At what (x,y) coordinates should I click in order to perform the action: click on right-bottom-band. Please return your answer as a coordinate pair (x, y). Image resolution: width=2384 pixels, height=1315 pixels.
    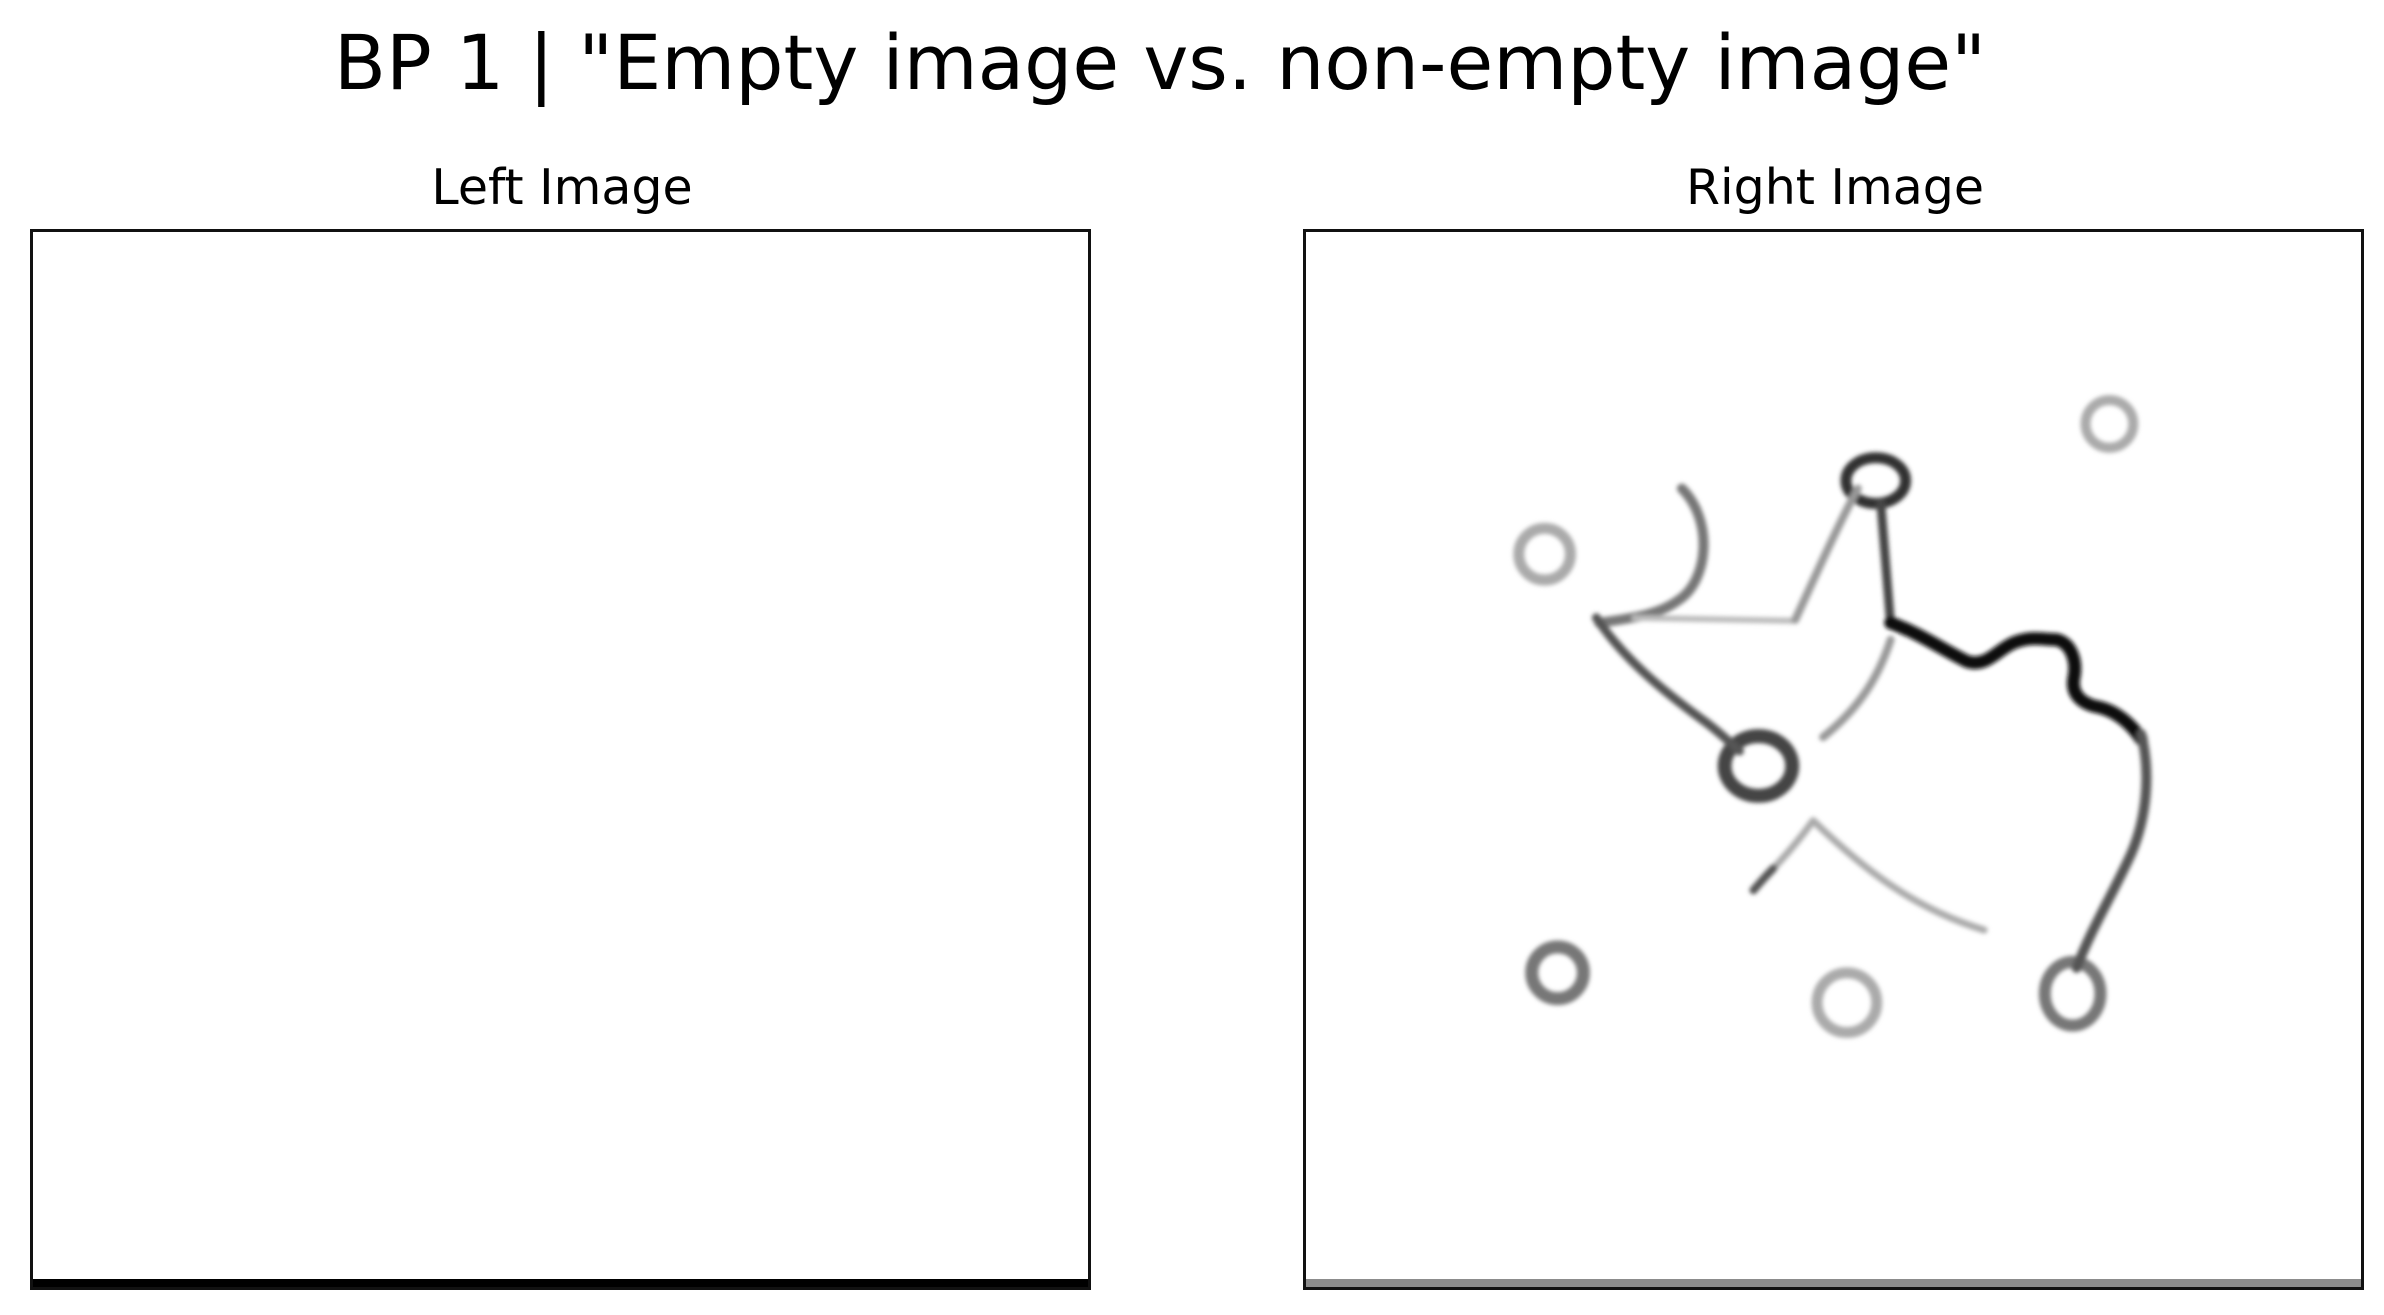
    Looking at the image, I should click on (1833, 1283).